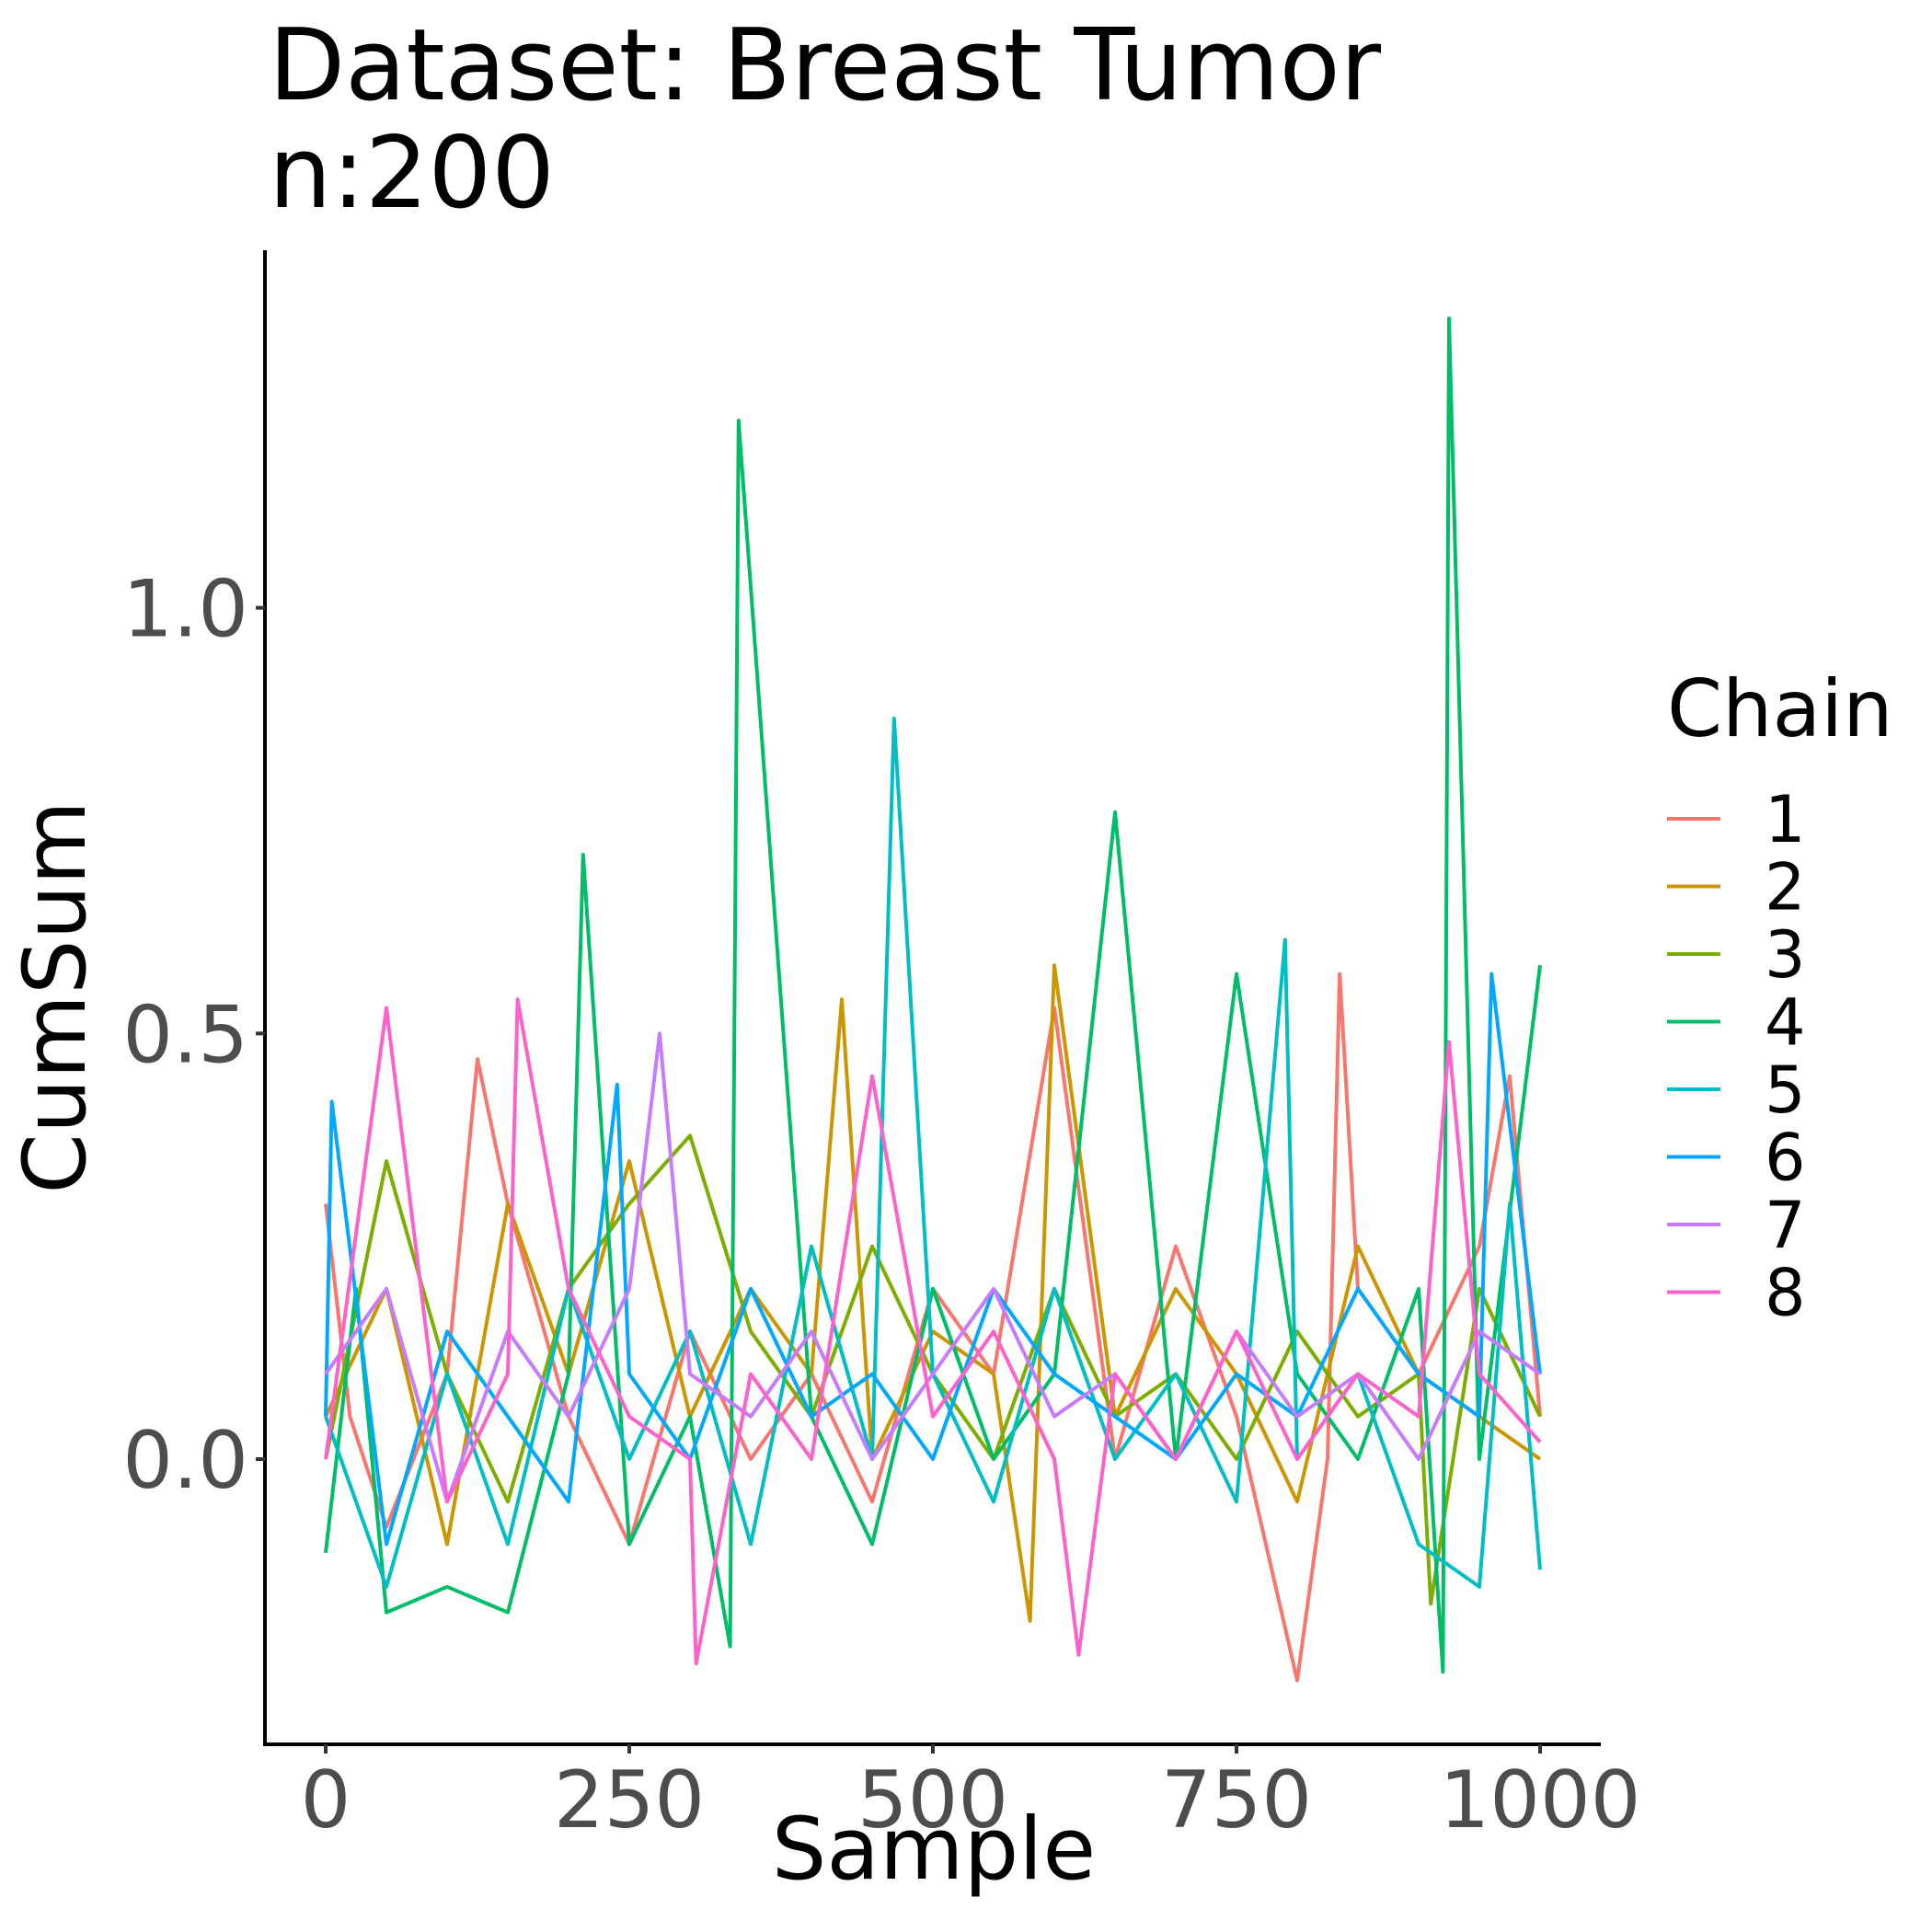  Describe the element at coordinates (1785, 888) in the screenshot. I see `legend-label-2: 2` at that location.